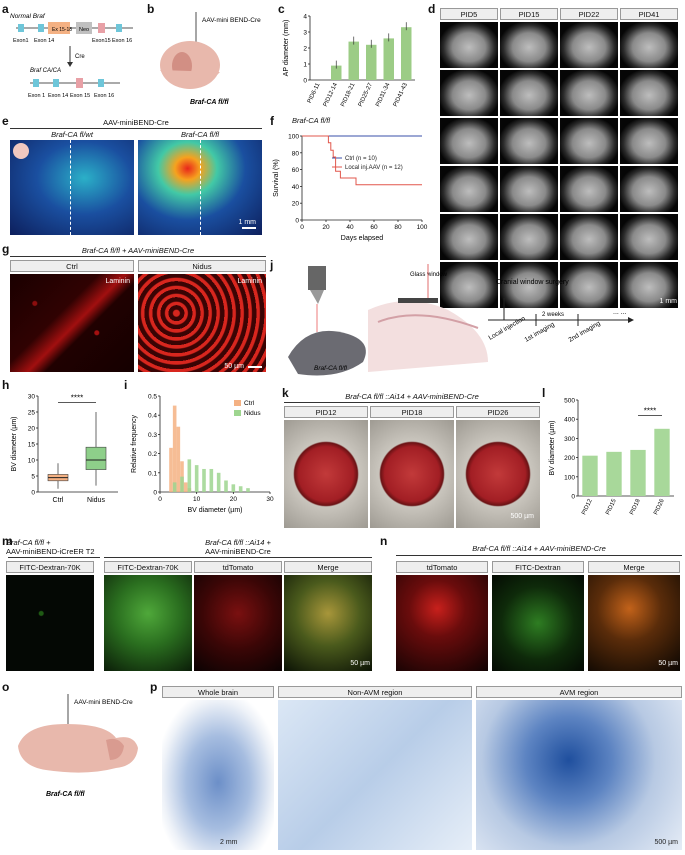 The image size is (685, 855). I want to click on panel-g-ctrl-header: Ctrl, so click(72, 266).